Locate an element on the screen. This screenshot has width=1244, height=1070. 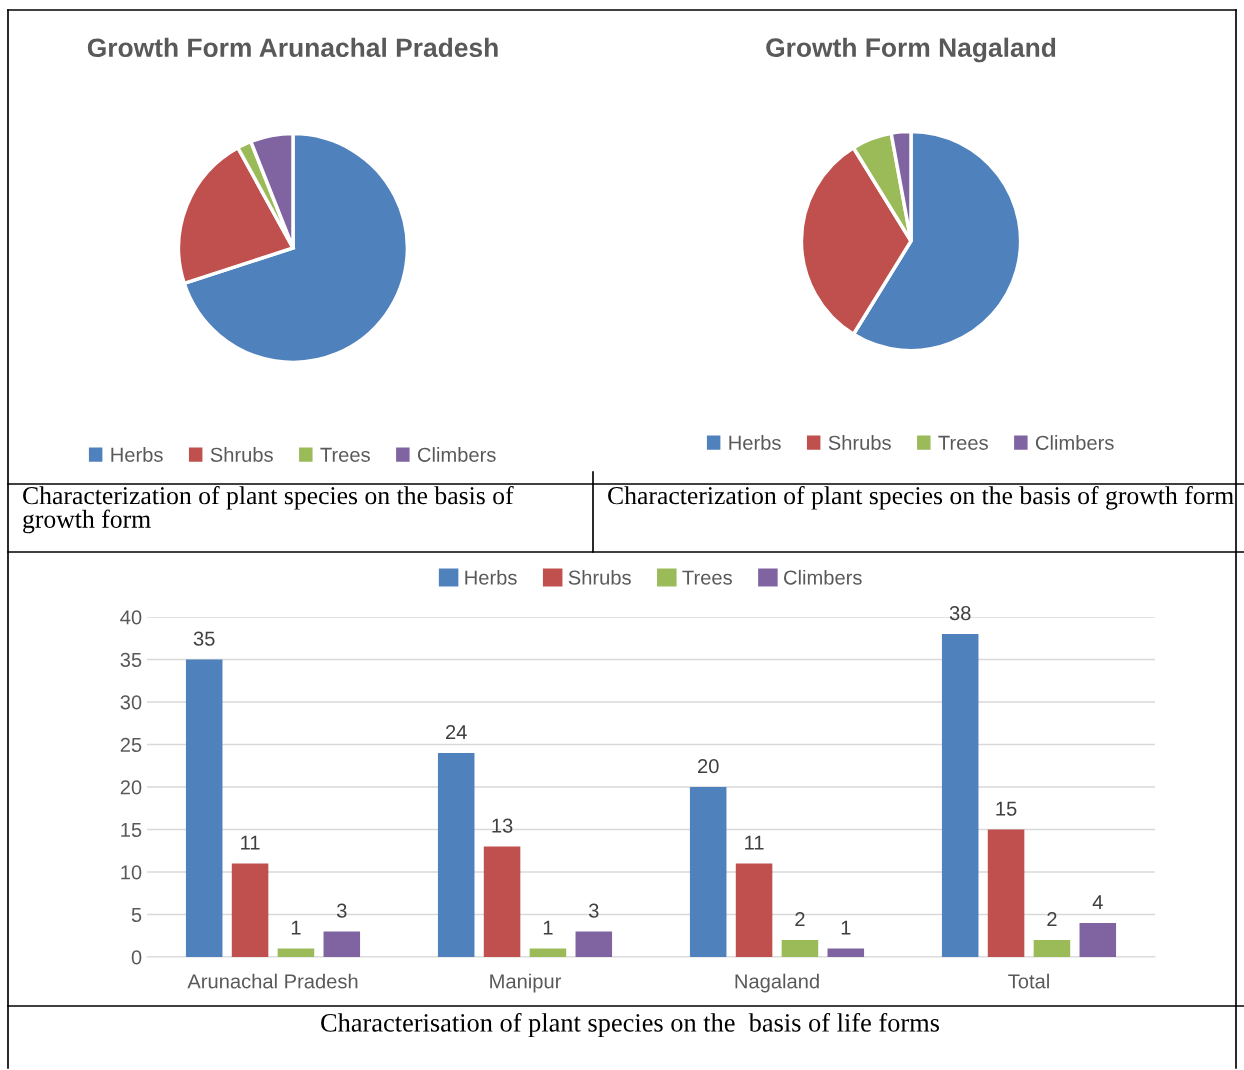
data-label: 15 is located at coordinates (1006, 808).